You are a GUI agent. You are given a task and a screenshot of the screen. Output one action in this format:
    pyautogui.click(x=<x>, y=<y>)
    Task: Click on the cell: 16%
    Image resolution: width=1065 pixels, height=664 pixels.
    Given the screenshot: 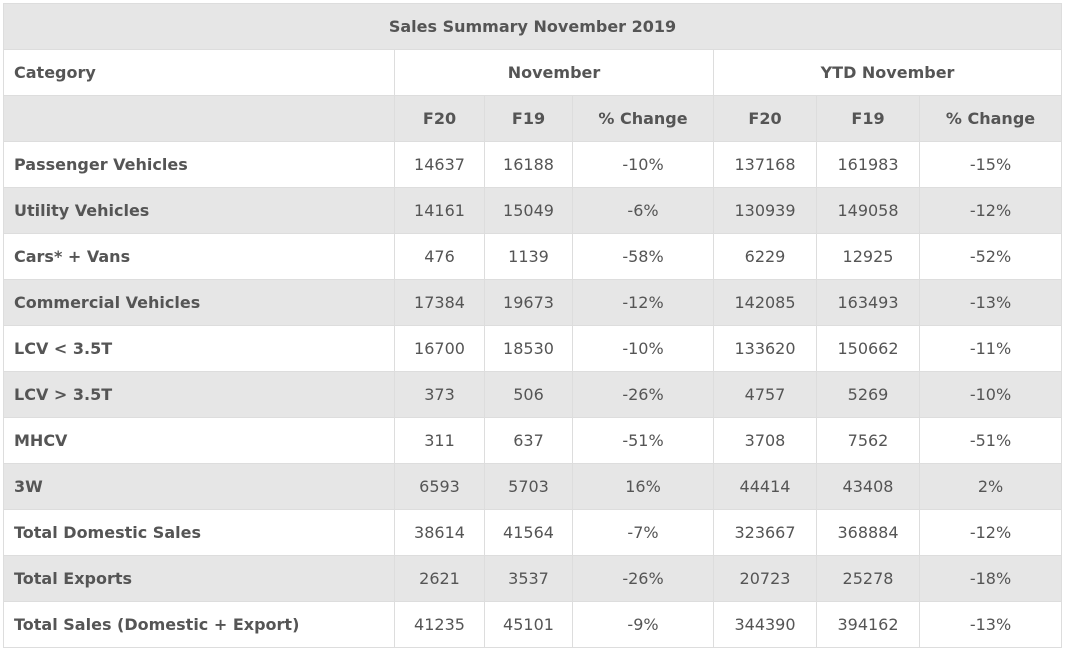 What is the action you would take?
    pyautogui.click(x=643, y=486)
    